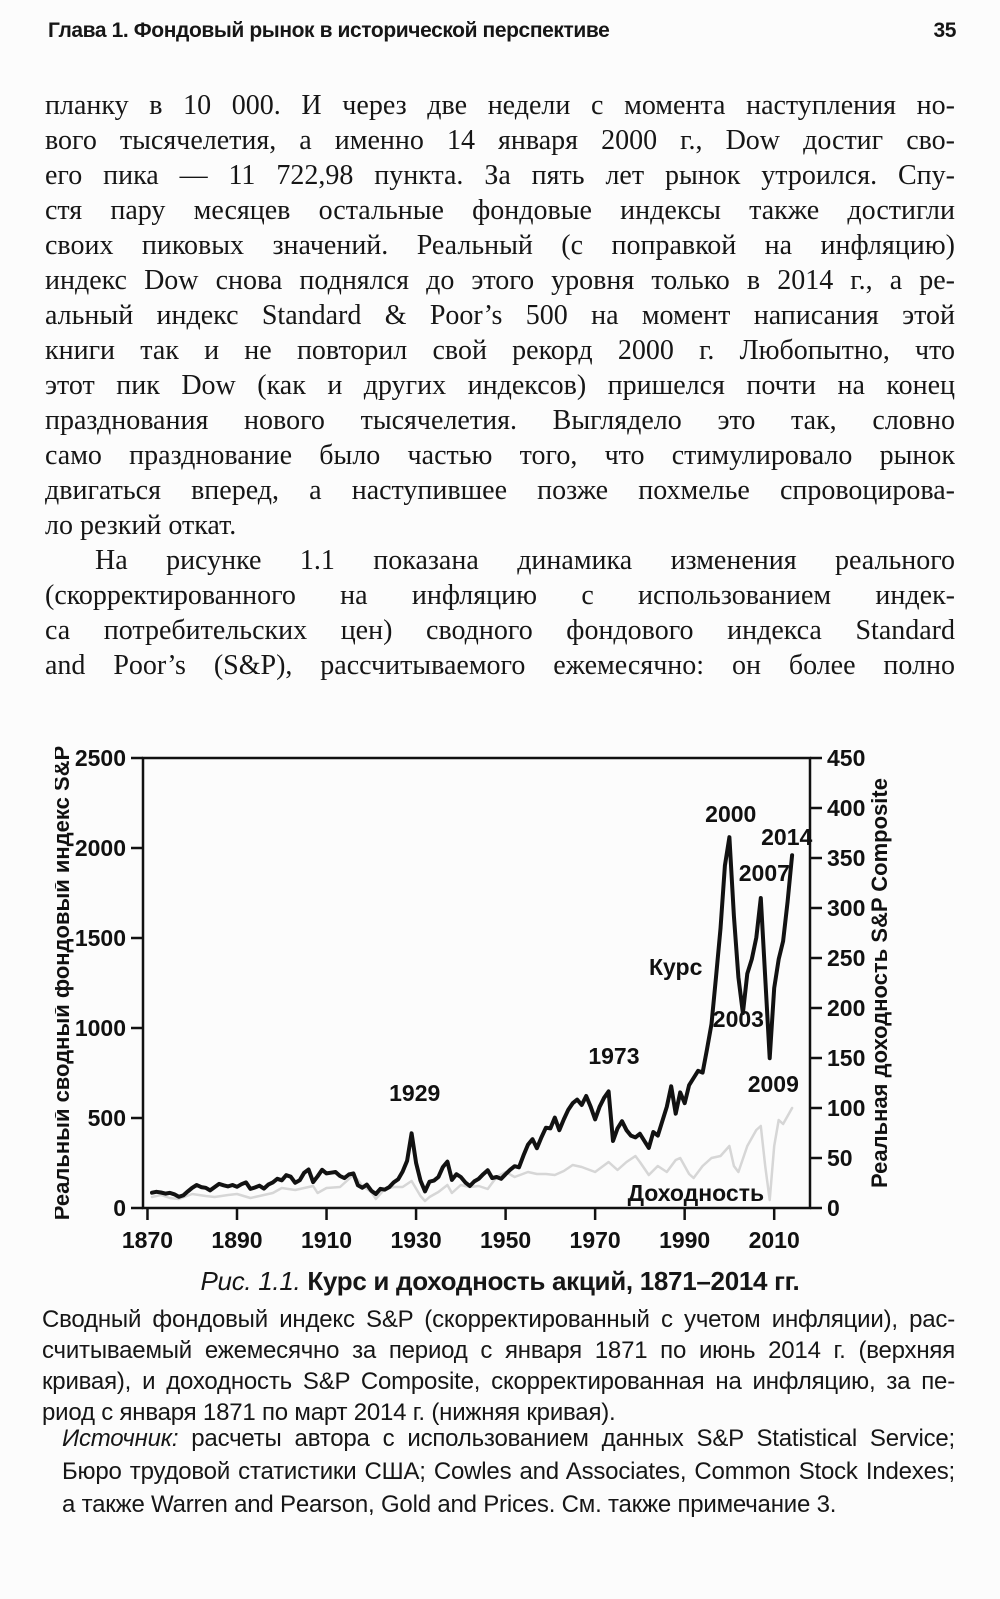 The image size is (1000, 1599). I want to click on svg-text: 150, so click(846, 1058).